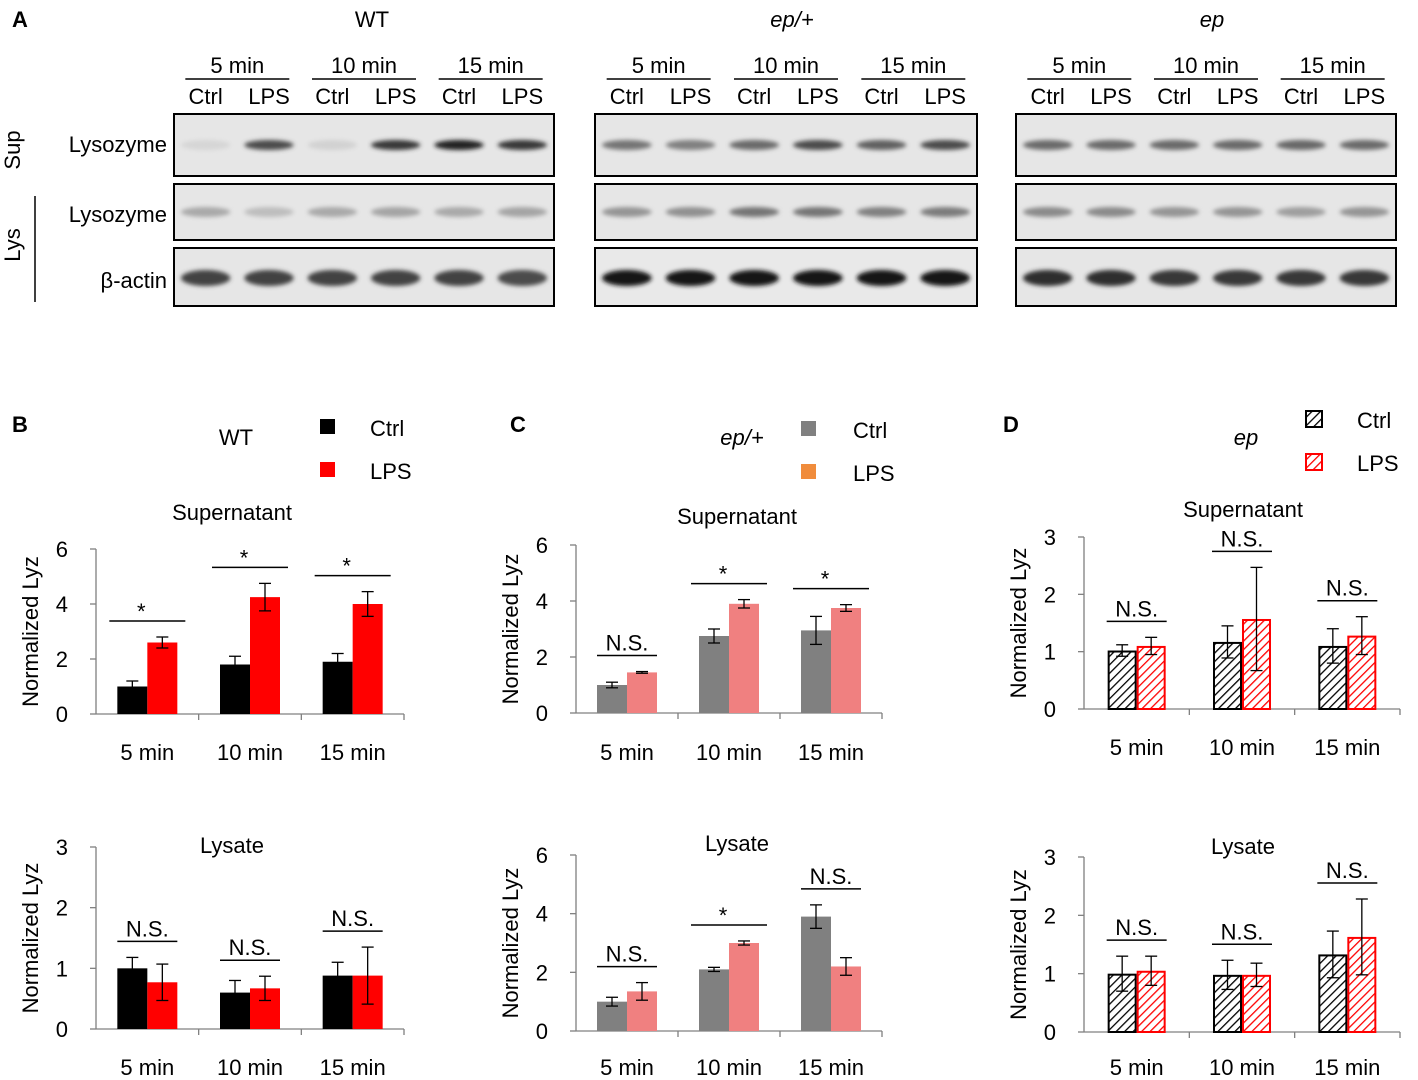 The image size is (1418, 1080). I want to click on legend-swatch-lps, so click(1314, 462).